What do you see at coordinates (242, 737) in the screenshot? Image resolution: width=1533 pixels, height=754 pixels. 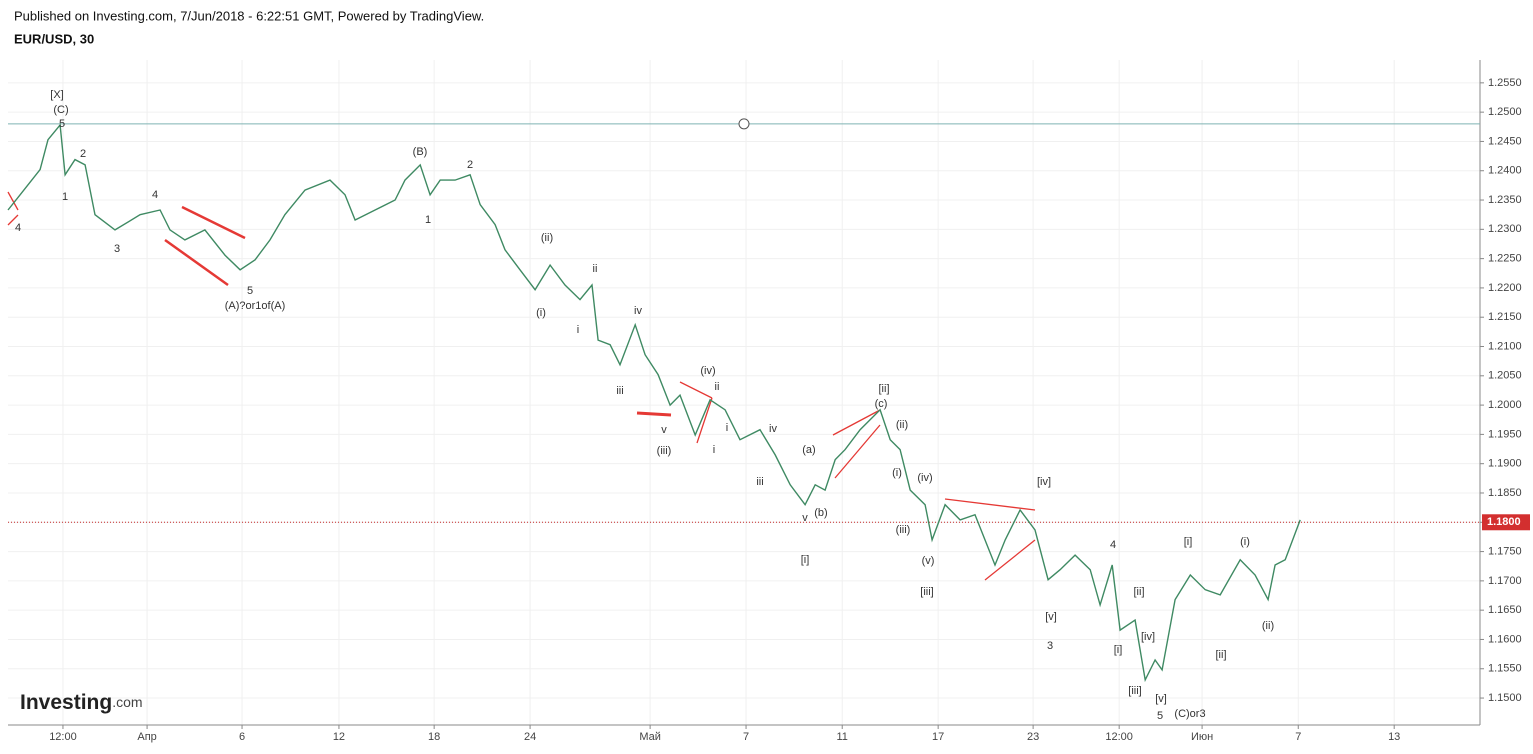 I see `x-tick-label: 6` at bounding box center [242, 737].